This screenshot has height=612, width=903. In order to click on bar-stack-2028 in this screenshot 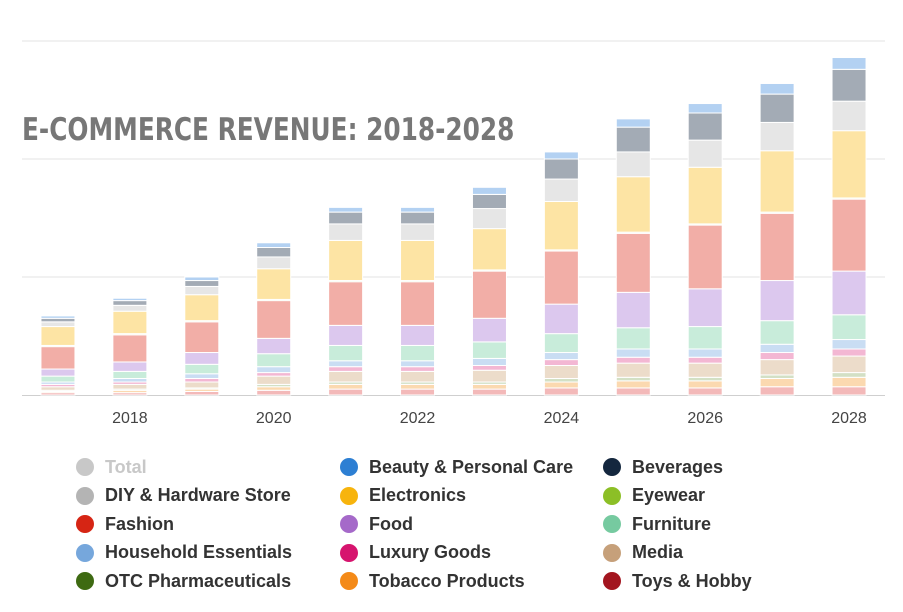, I will do `click(849, 226)`.